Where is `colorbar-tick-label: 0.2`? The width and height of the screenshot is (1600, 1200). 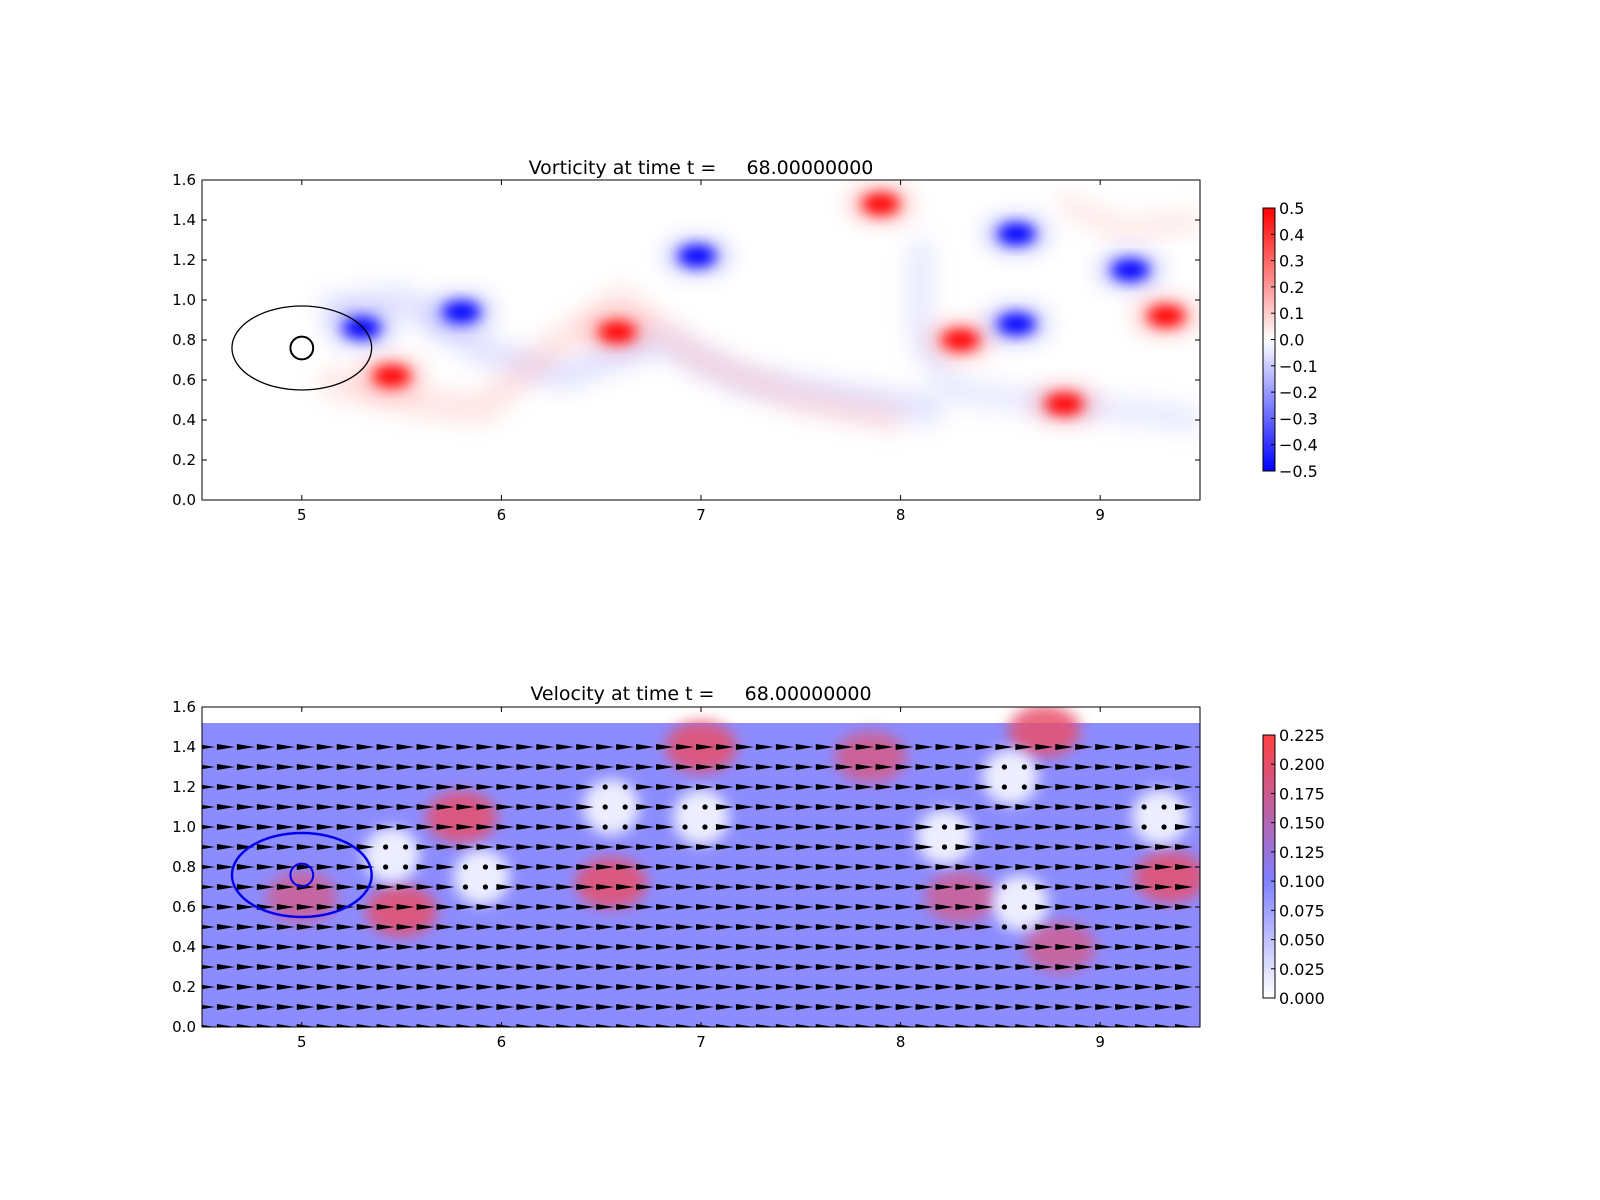 colorbar-tick-label: 0.2 is located at coordinates (1291, 287).